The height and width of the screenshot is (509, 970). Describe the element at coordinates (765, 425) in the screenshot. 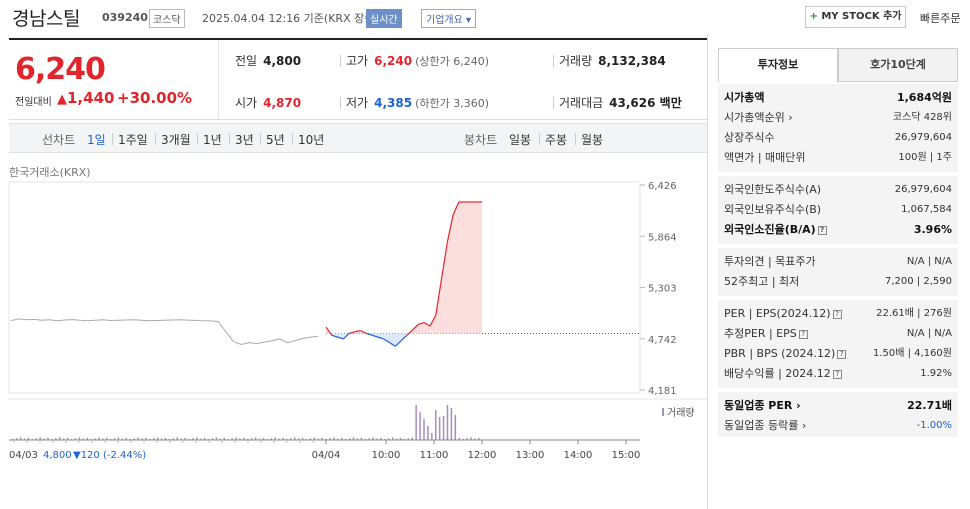

I see `info-label: 동일업종 등락률 ›` at that location.